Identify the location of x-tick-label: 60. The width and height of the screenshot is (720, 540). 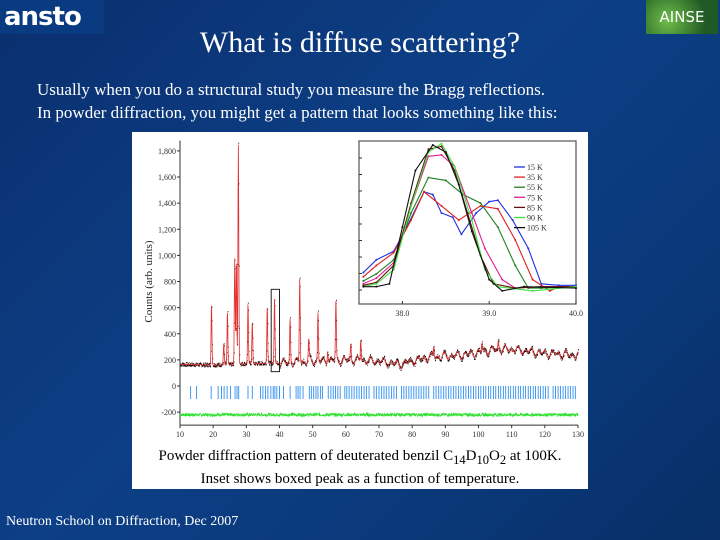
(346, 434).